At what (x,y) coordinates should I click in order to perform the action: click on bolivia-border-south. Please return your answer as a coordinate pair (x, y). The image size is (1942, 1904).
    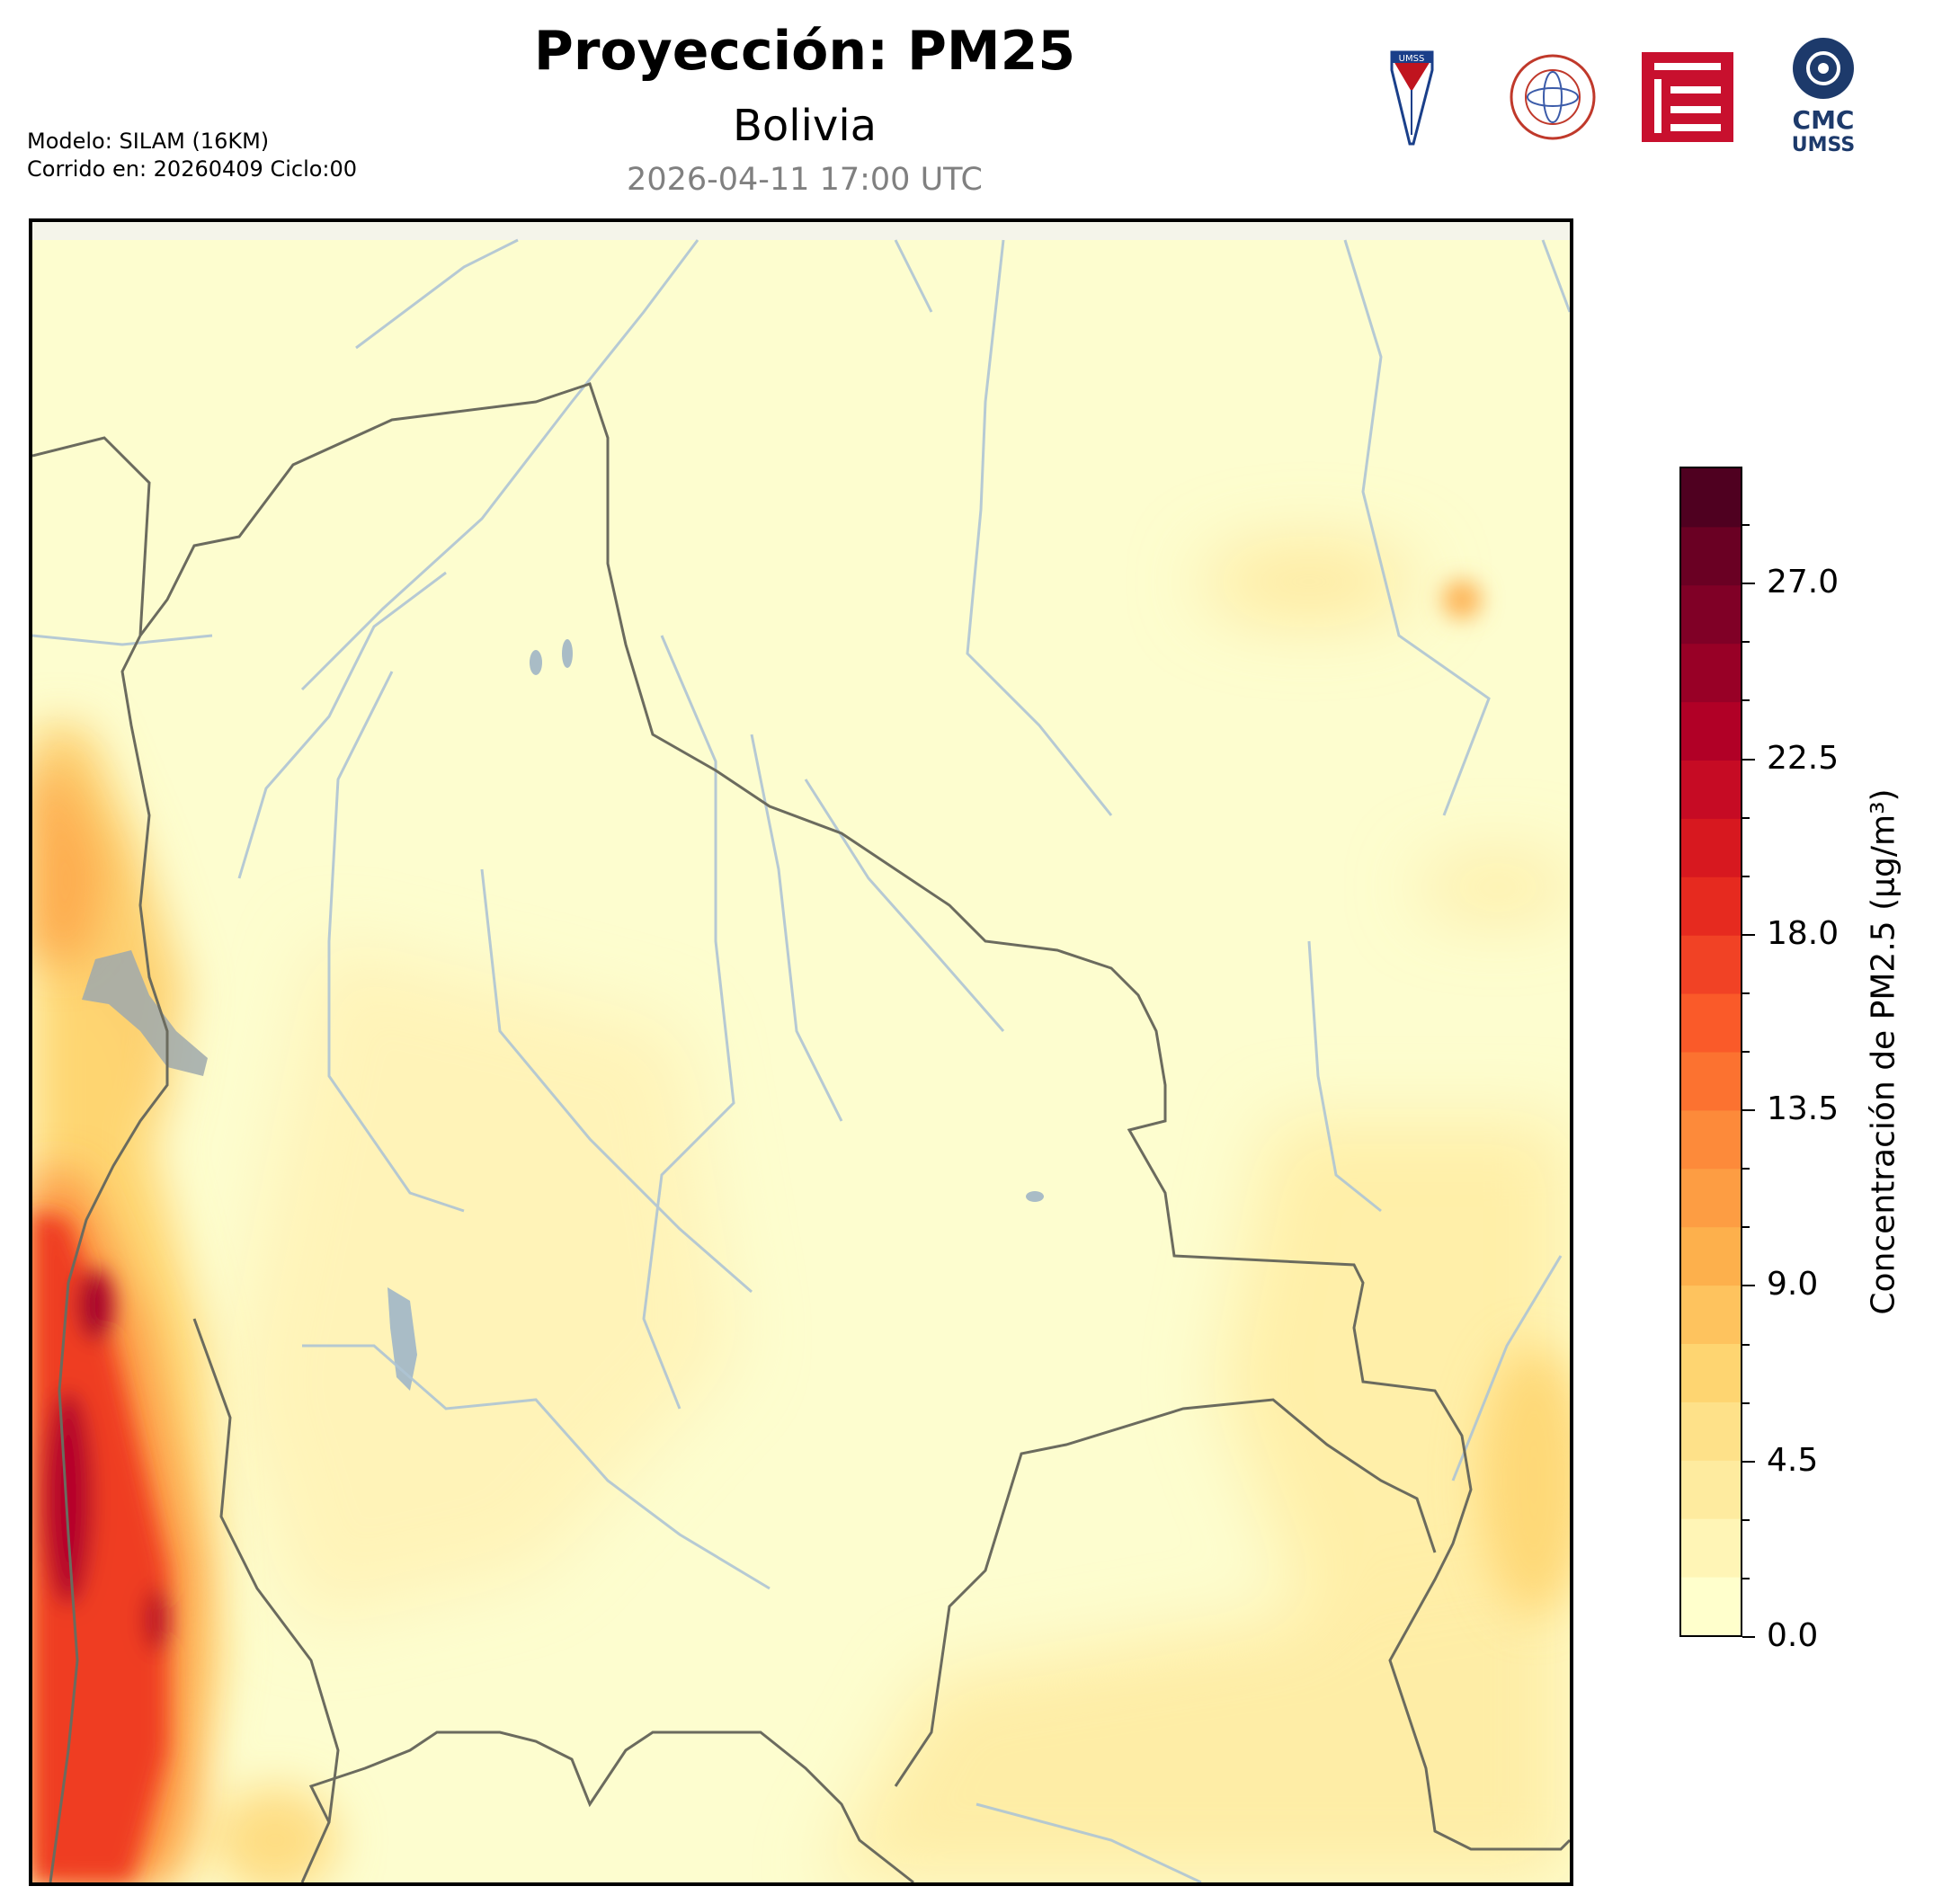
    Looking at the image, I should click on (607, 1806).